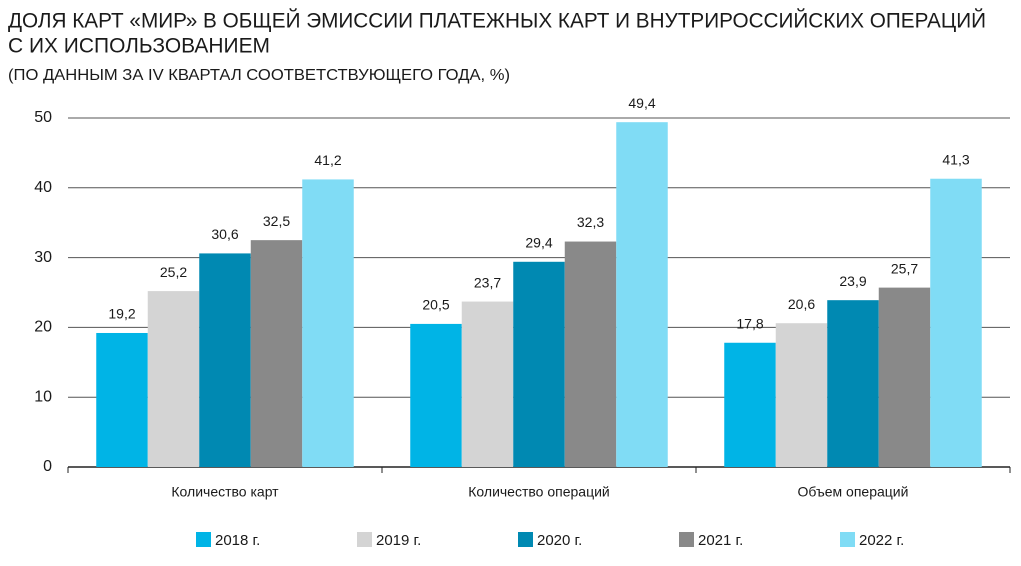 The width and height of the screenshot is (1021, 566). What do you see at coordinates (801, 304) in the screenshot?
I see `value-label: 20,6` at bounding box center [801, 304].